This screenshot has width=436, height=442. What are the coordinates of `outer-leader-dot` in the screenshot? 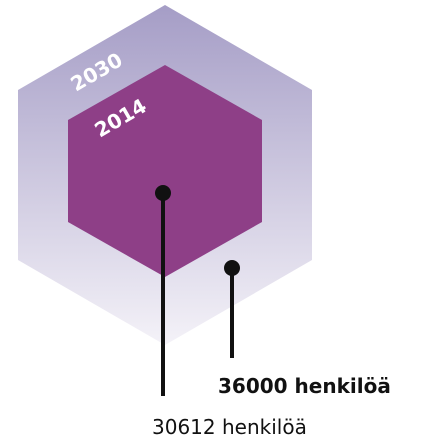 It's located at (232, 268).